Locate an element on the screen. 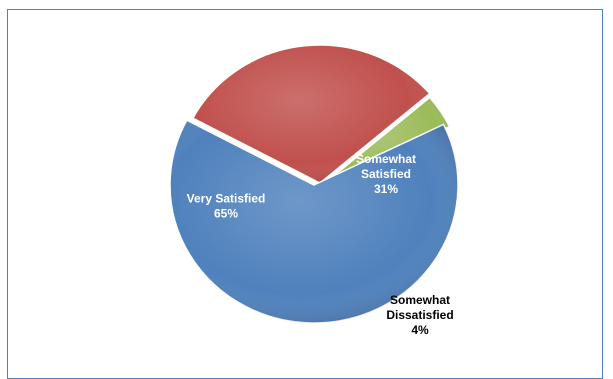 The width and height of the screenshot is (613, 379). data-label-somewhat-dissatisfied: Somewhat Dissatisfied 4% is located at coordinates (419, 315).